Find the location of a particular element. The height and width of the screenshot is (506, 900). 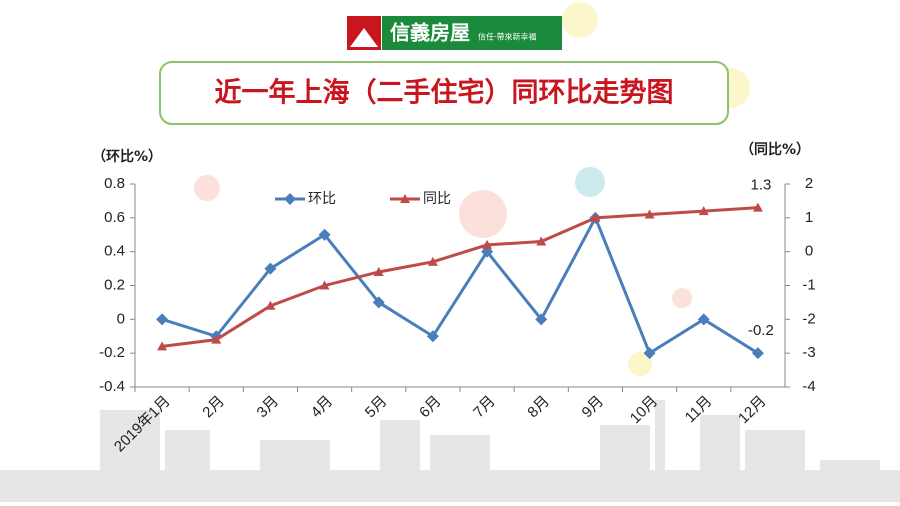

y-tick-label: -0.2 is located at coordinates (112, 352).